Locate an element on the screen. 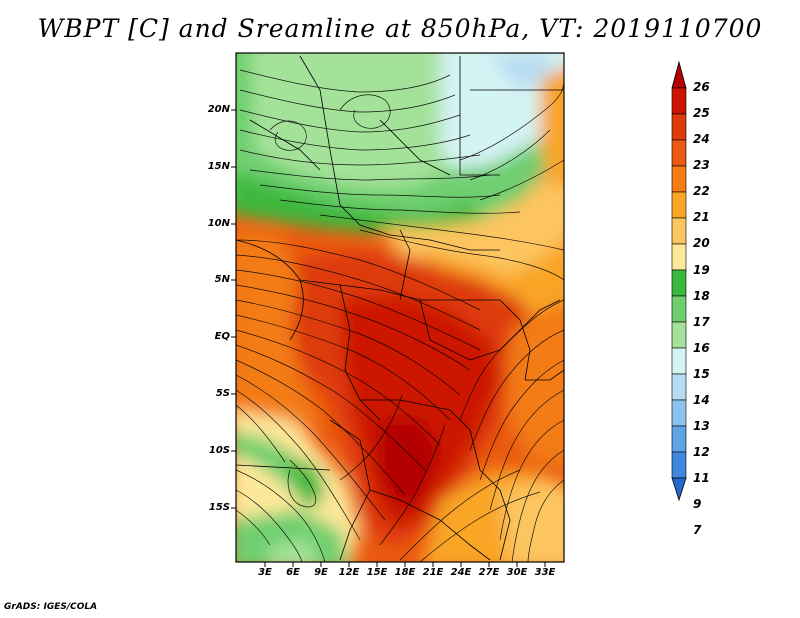 This screenshot has width=800, height=618. lat-label: 15S is located at coordinates (219, 507).